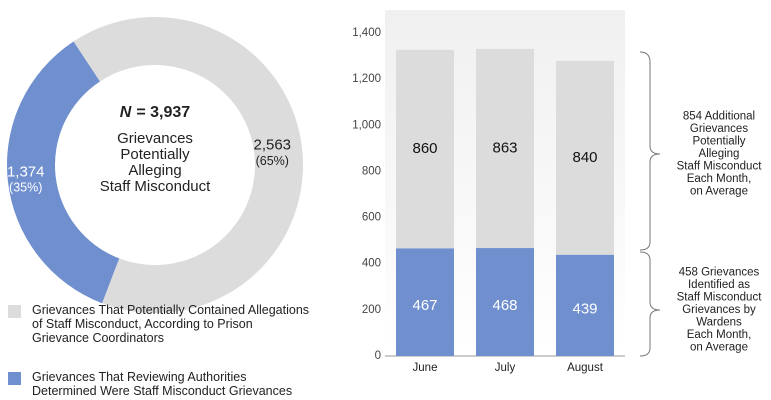 The width and height of the screenshot is (771, 400). Describe the element at coordinates (505, 368) in the screenshot. I see `x-tick-label: July` at that location.